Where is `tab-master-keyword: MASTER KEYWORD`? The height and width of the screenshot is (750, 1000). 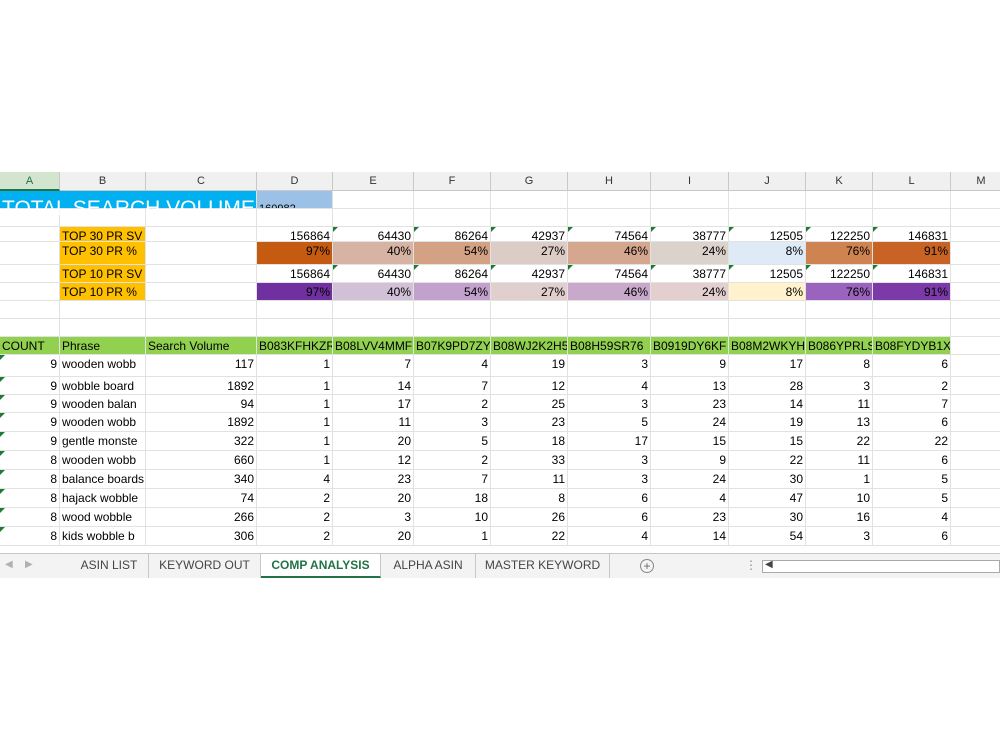 tab-master-keyword: MASTER KEYWORD is located at coordinates (543, 566).